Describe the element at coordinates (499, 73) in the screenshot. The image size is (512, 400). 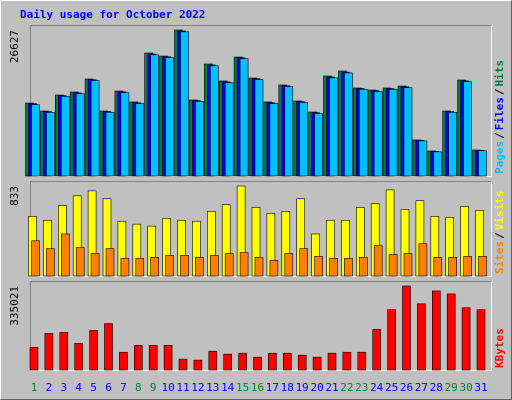
I see `legend-entry: Hits` at that location.